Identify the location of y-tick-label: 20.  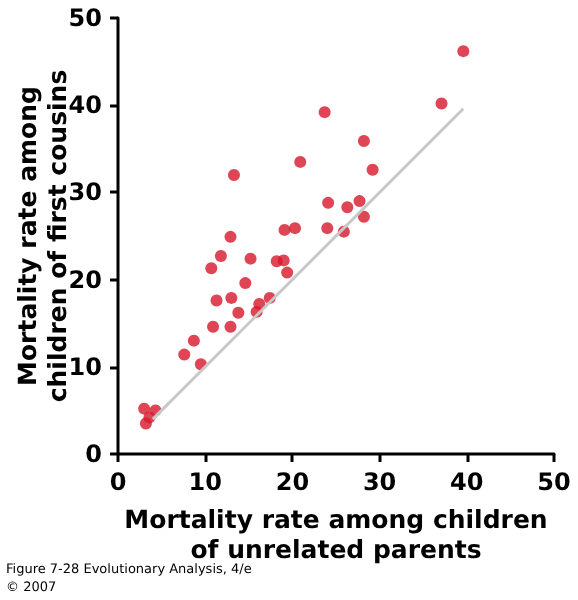
(85, 279).